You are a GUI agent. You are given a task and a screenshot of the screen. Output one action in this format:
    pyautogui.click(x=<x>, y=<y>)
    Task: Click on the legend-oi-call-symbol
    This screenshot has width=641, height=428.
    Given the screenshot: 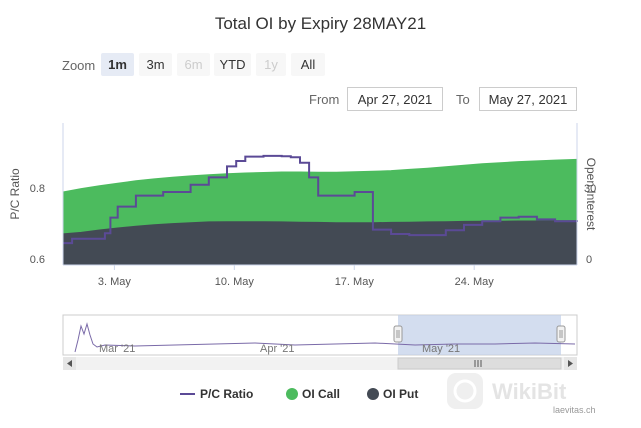 What is the action you would take?
    pyautogui.click(x=292, y=394)
    